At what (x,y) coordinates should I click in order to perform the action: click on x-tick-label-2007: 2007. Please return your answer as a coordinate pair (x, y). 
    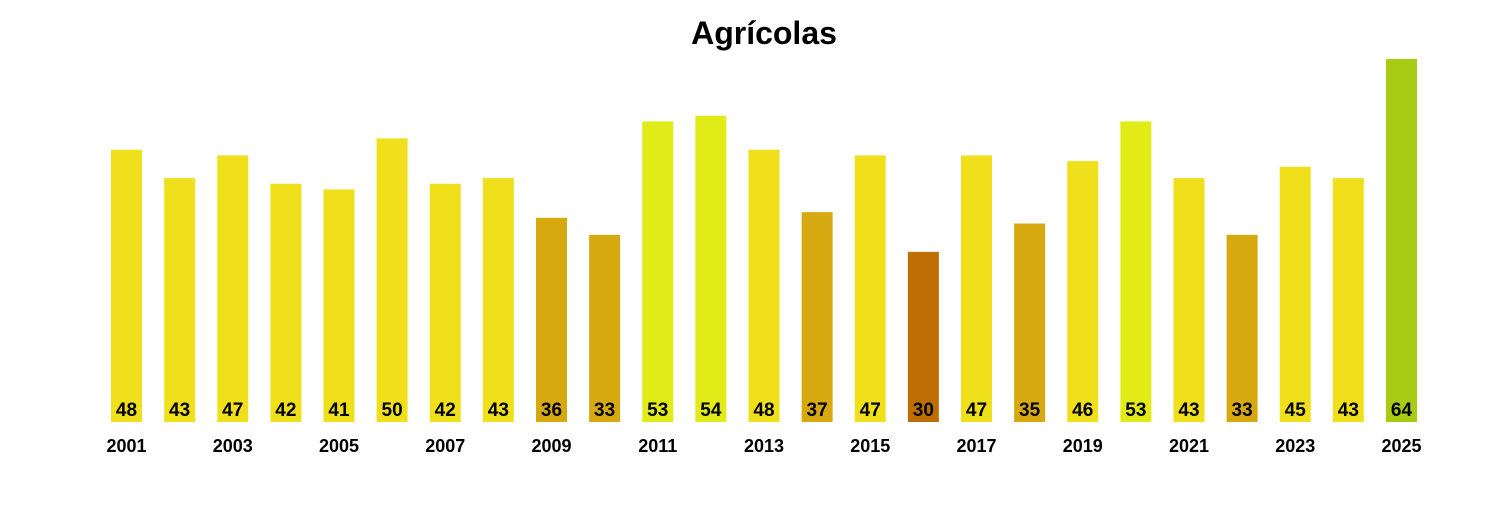
    Looking at the image, I should click on (445, 446).